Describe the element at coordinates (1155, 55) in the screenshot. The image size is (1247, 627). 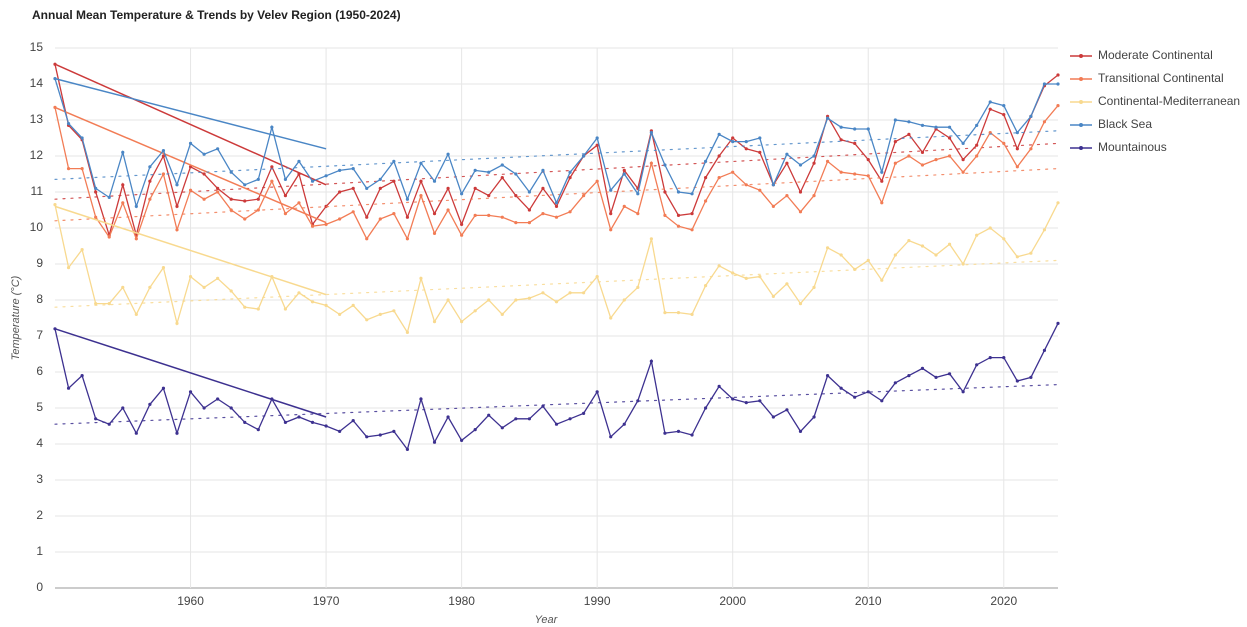
I see `legend-label: Moderate Continental` at that location.